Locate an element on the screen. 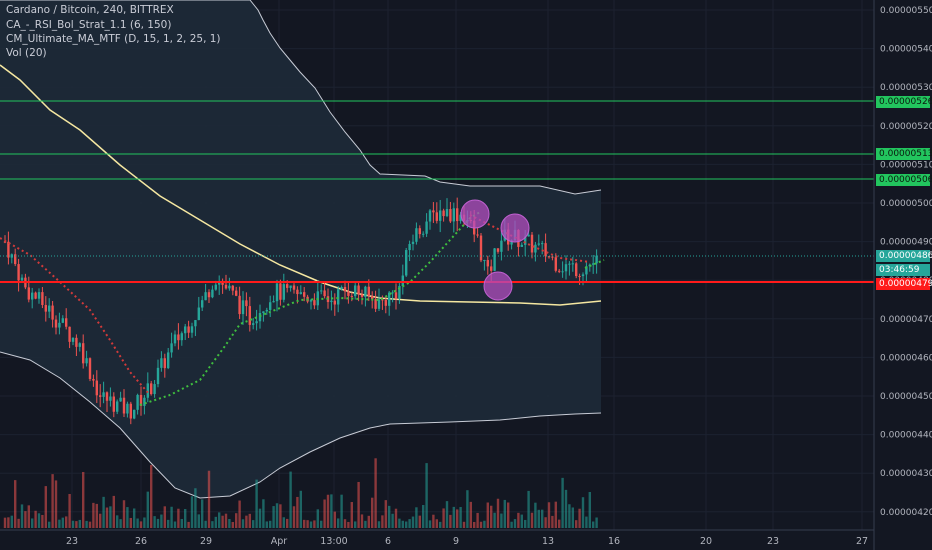  price-axis-label: 0.00000460 is located at coordinates (906, 358).